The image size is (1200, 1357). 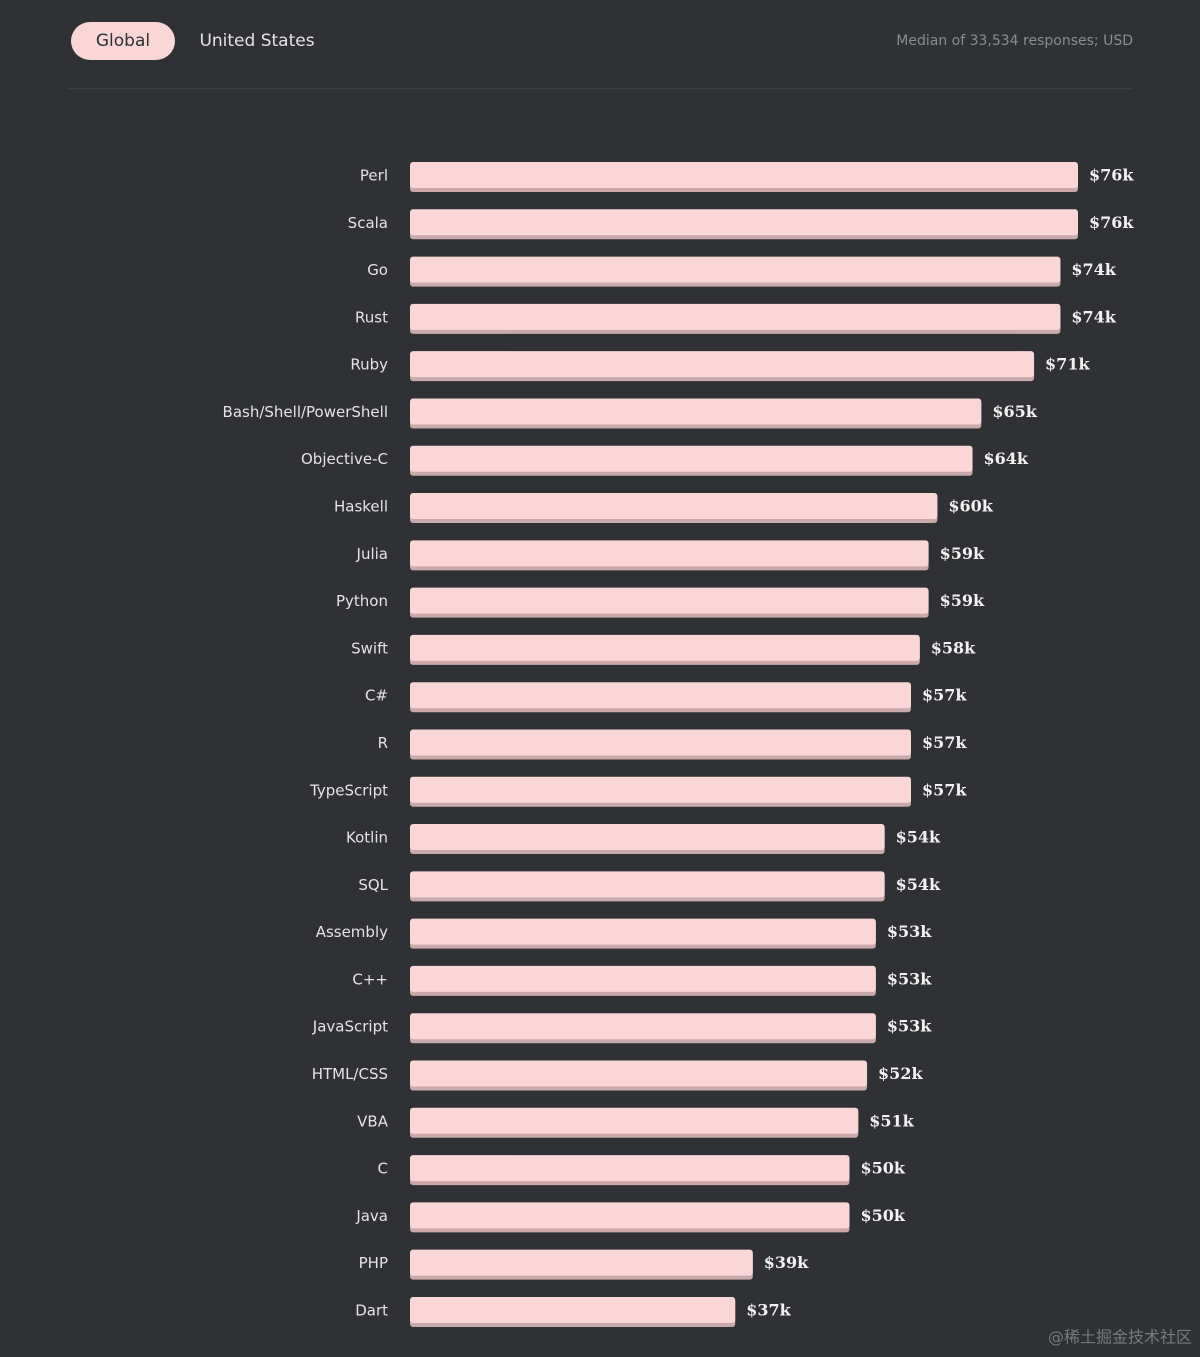 I want to click on category-label: Bash/Shell/PowerShell, so click(x=305, y=412).